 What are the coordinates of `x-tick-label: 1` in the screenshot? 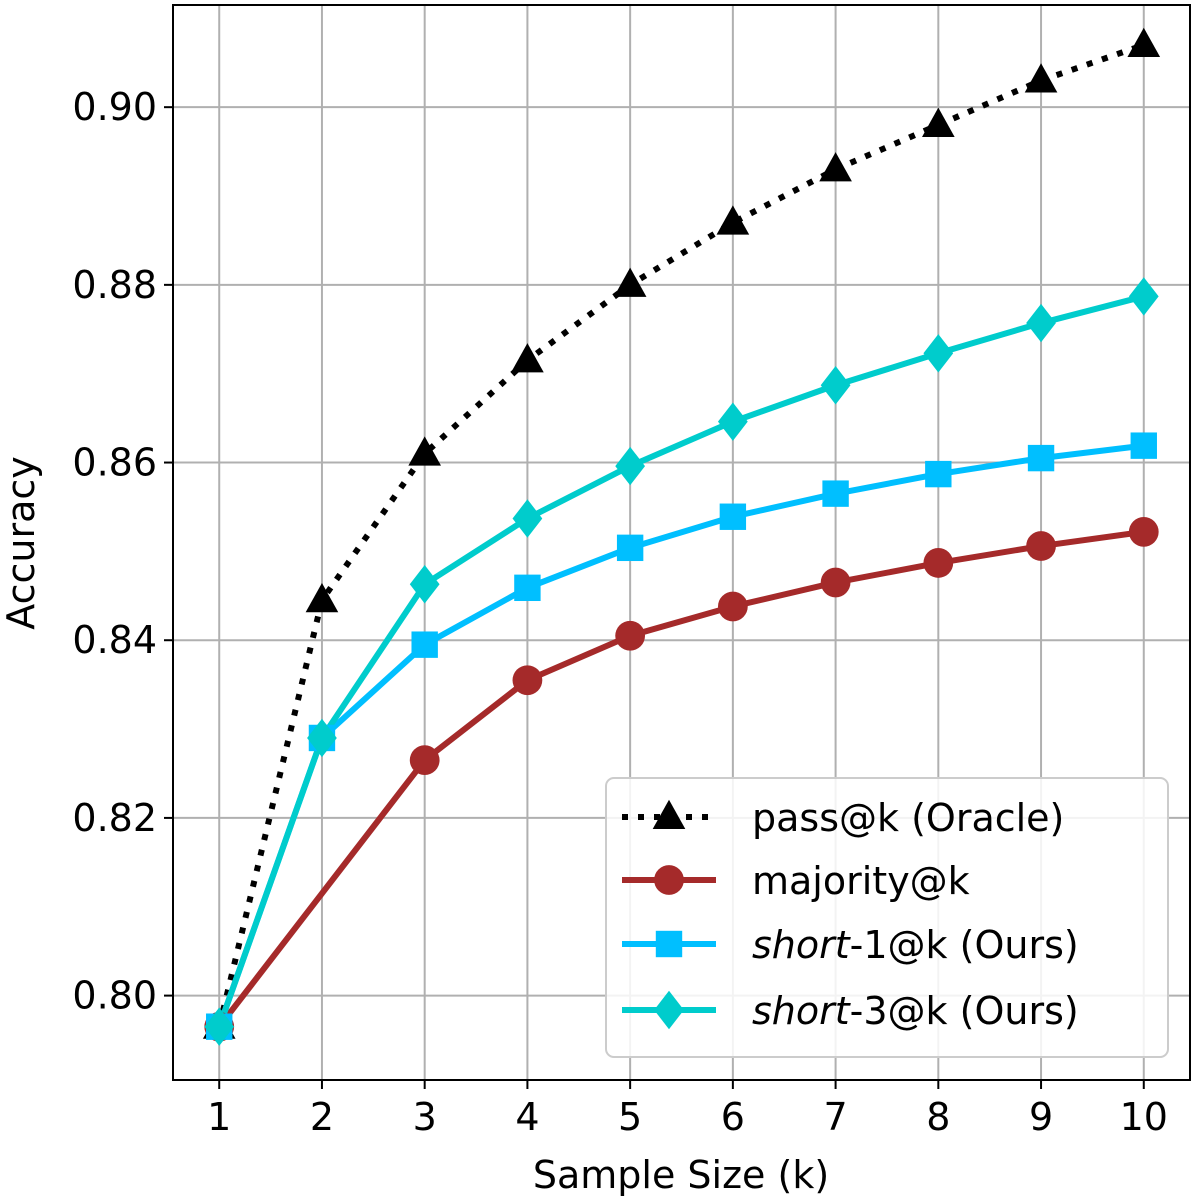 It's located at (219, 1117).